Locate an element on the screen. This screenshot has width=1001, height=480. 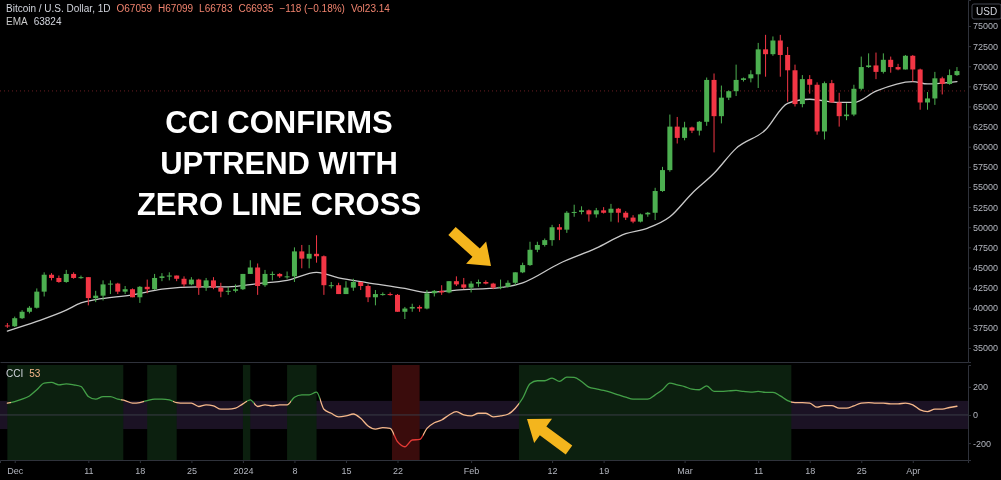
y-tick-label: 62500 is located at coordinates (986, 127).